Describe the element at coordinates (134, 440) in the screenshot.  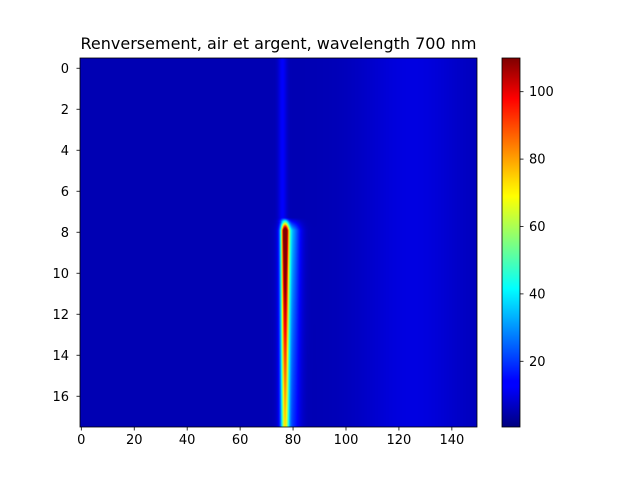
I see `x-tick-label: 20` at that location.